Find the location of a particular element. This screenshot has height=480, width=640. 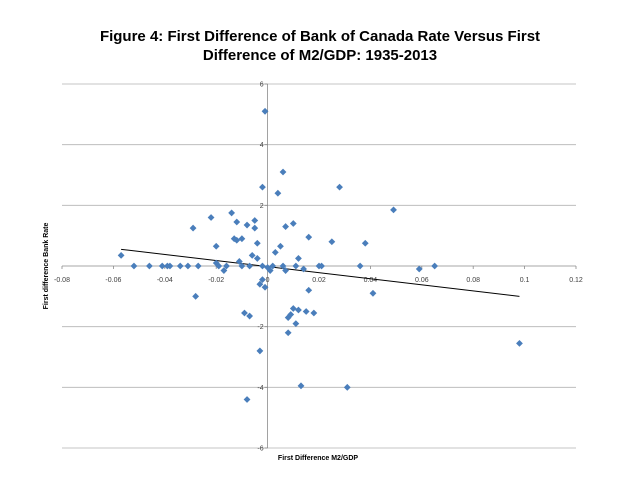

y-tick-label: -4 is located at coordinates (260, 388).